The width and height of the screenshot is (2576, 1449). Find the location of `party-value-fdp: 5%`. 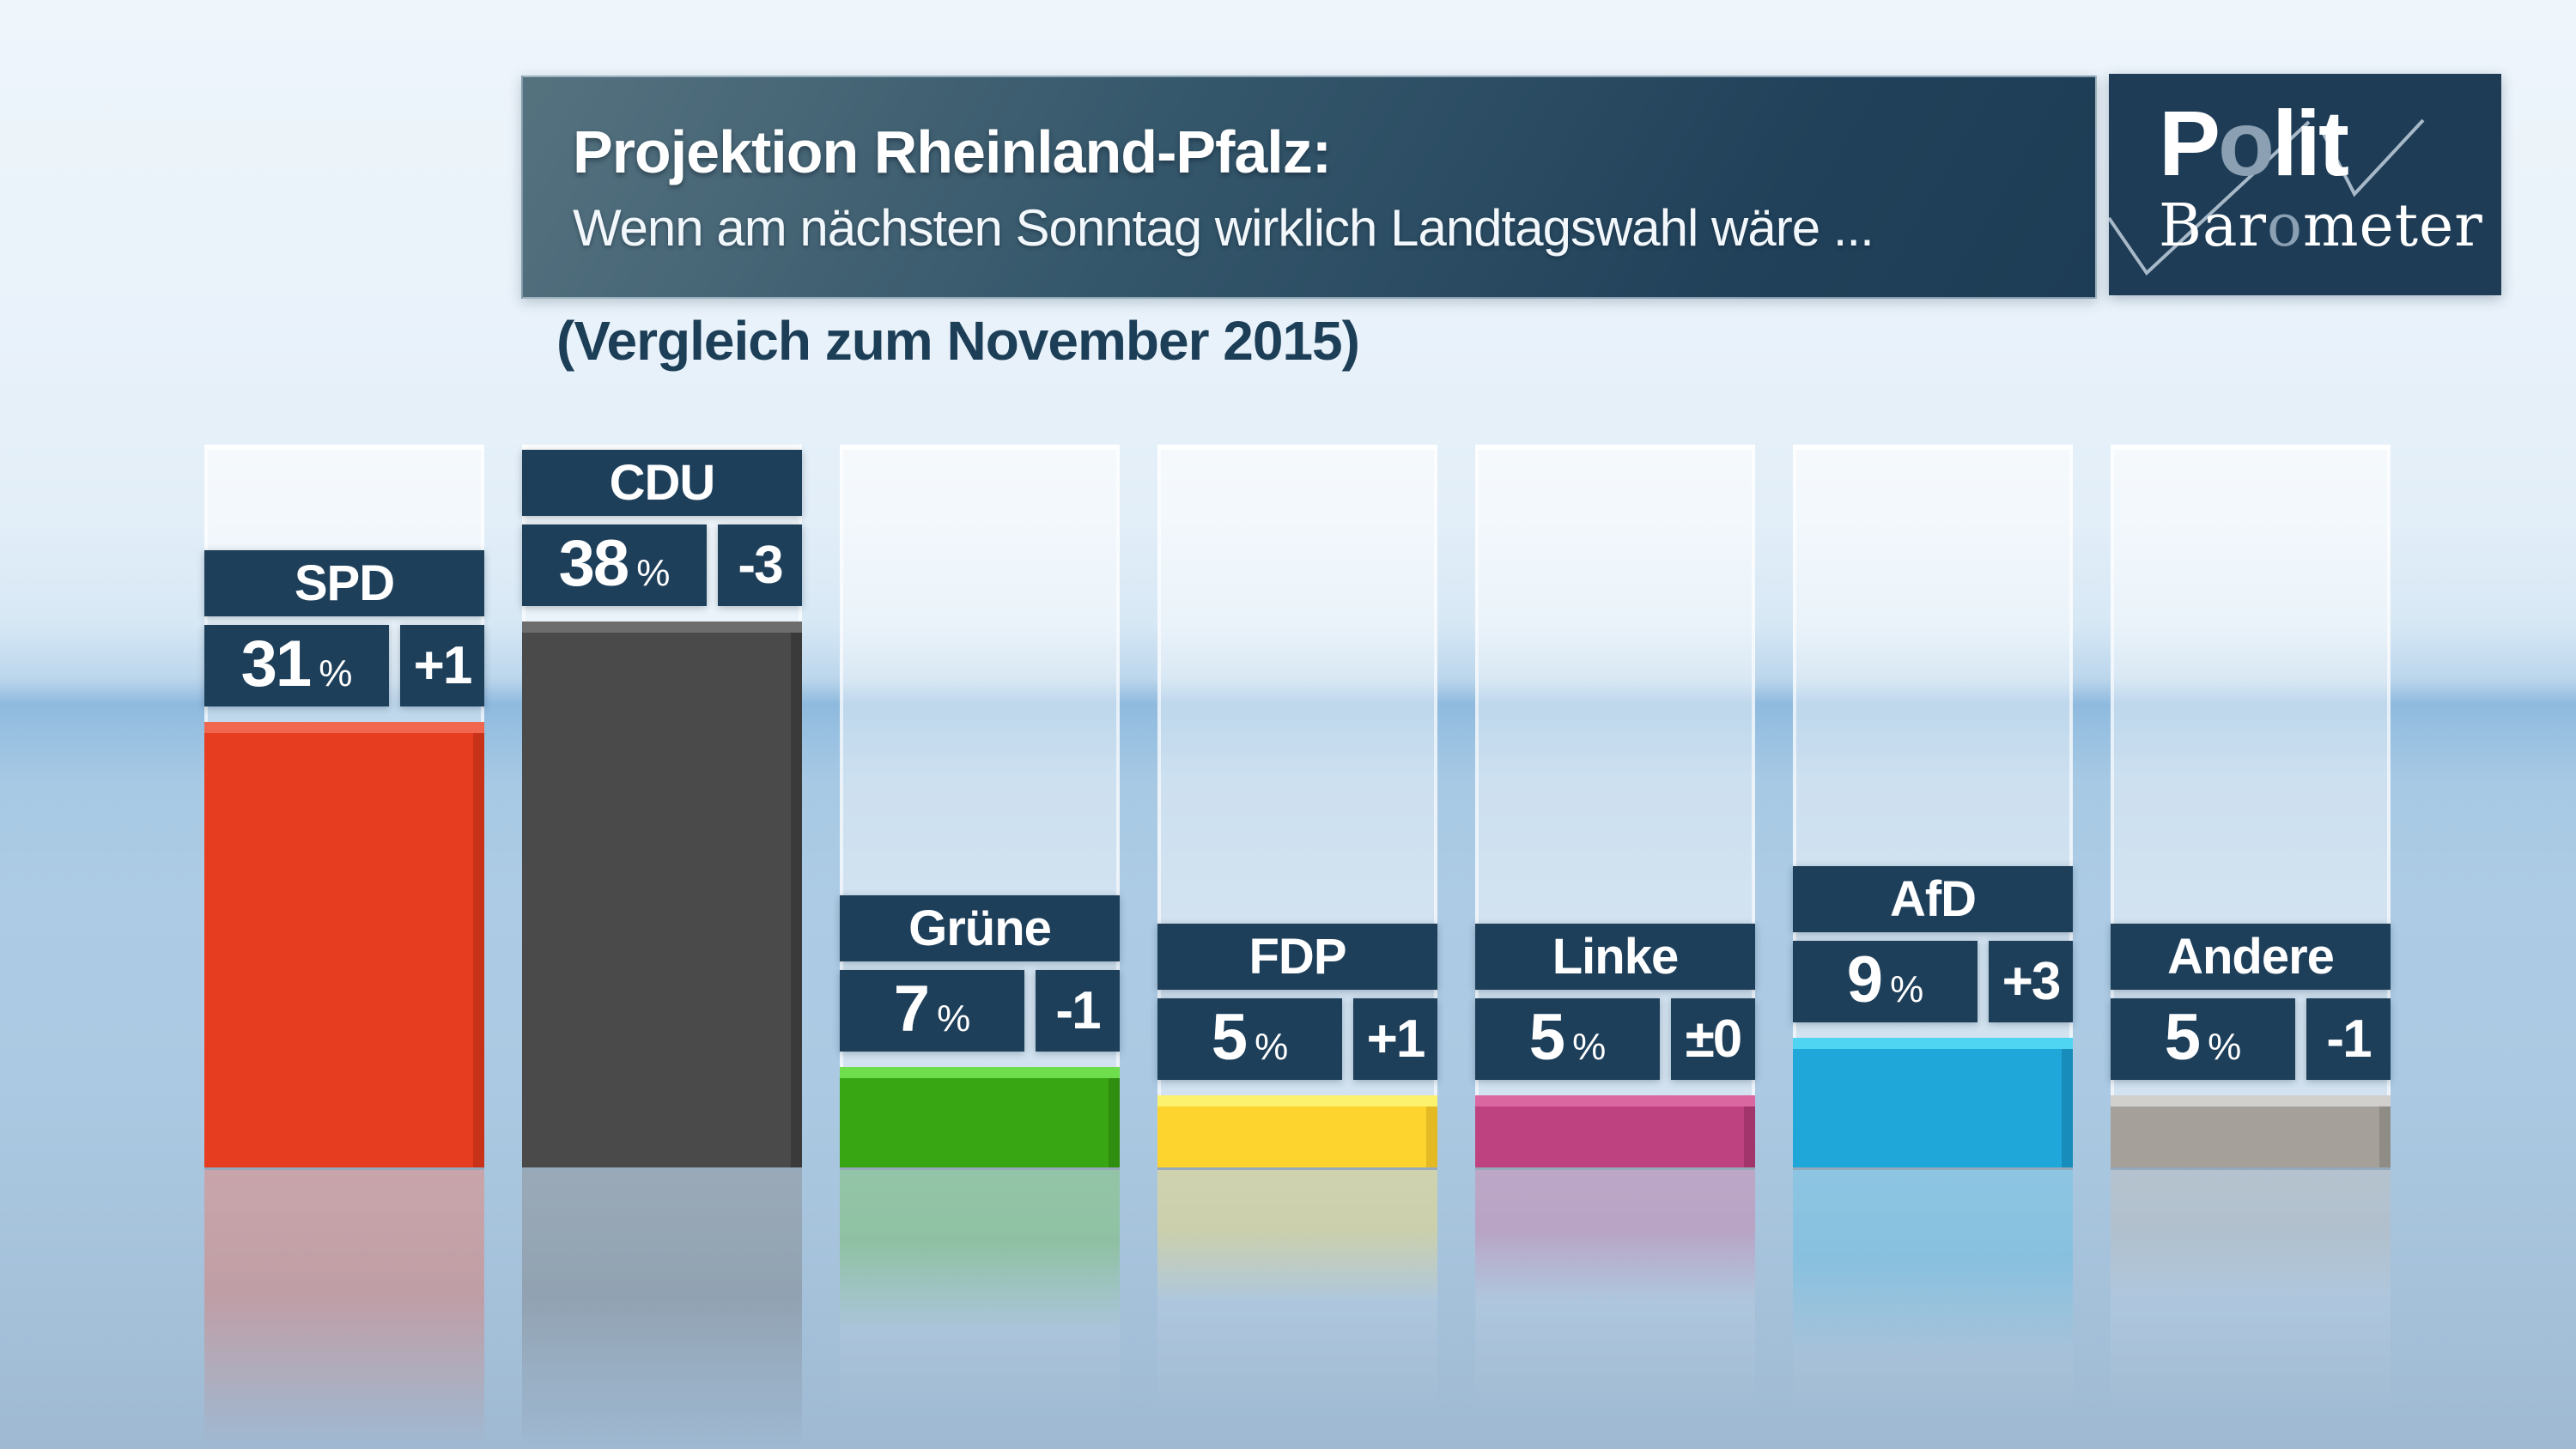

party-value-fdp: 5% is located at coordinates (1250, 1039).